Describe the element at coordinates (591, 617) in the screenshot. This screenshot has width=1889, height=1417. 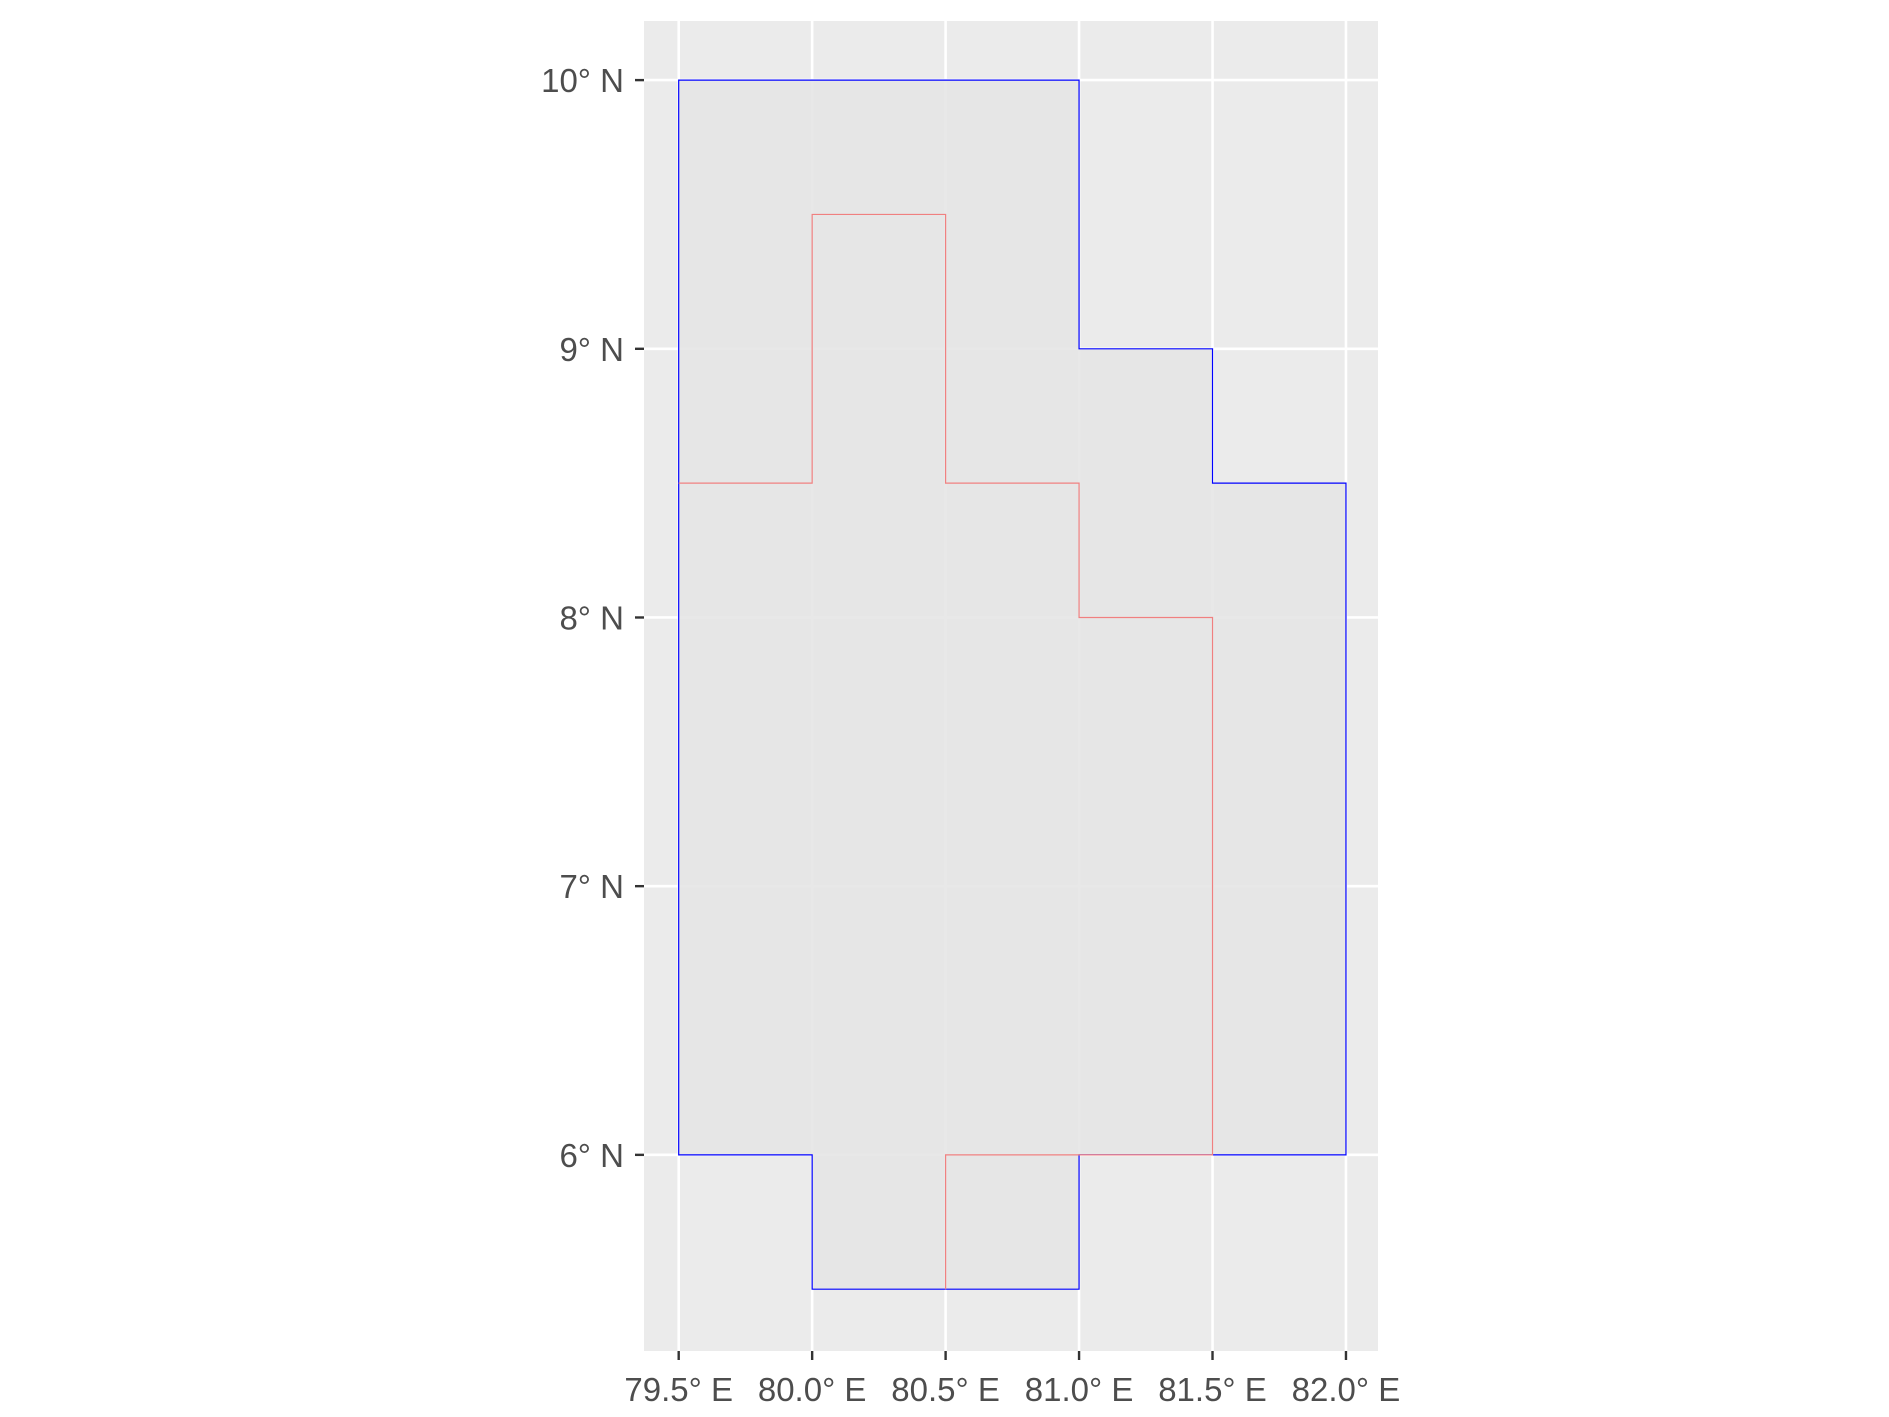
I see `y-tick-label: 8° N` at that location.